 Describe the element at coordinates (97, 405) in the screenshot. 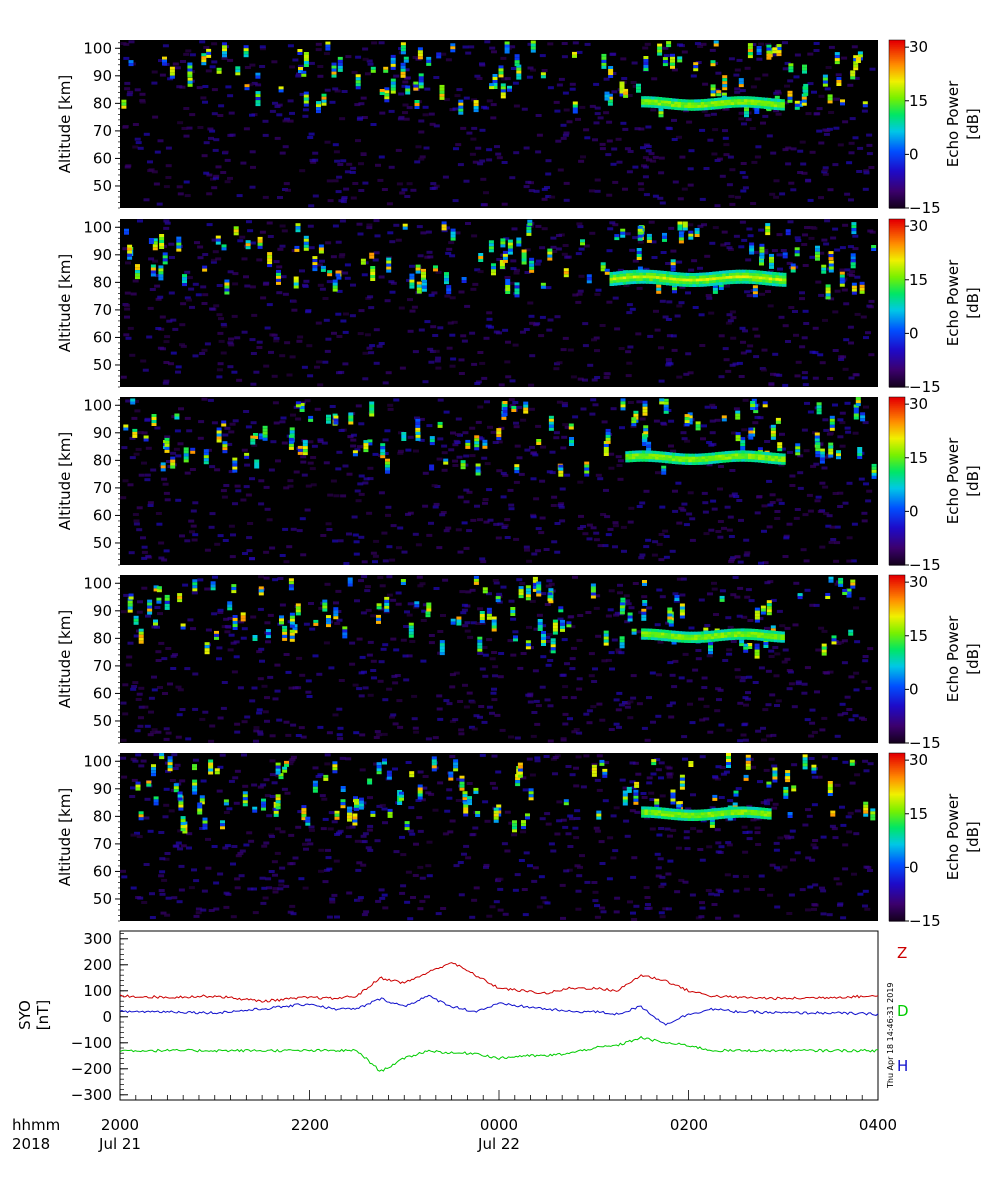

I see `y-tick-label: 100` at that location.